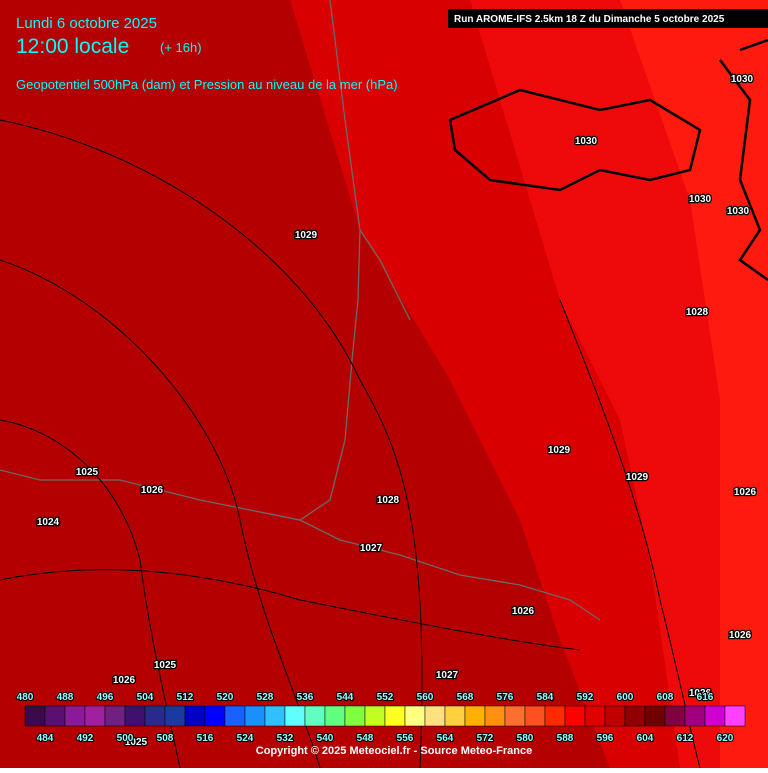  What do you see at coordinates (85, 738) in the screenshot?
I see `legend-label: 492` at bounding box center [85, 738].